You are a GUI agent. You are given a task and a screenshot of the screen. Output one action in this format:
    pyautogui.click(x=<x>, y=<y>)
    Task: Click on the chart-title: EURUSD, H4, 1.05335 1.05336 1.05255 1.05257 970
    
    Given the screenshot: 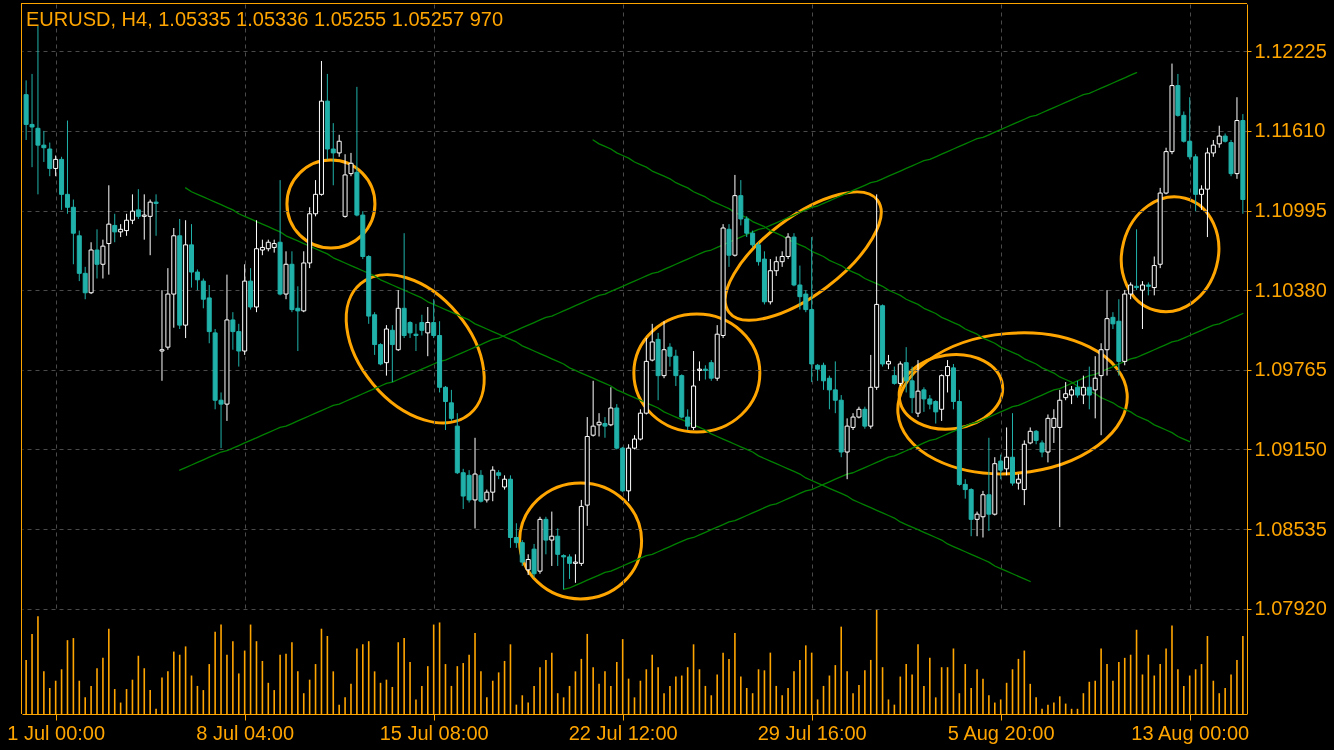 What is the action you would take?
    pyautogui.click(x=265, y=19)
    